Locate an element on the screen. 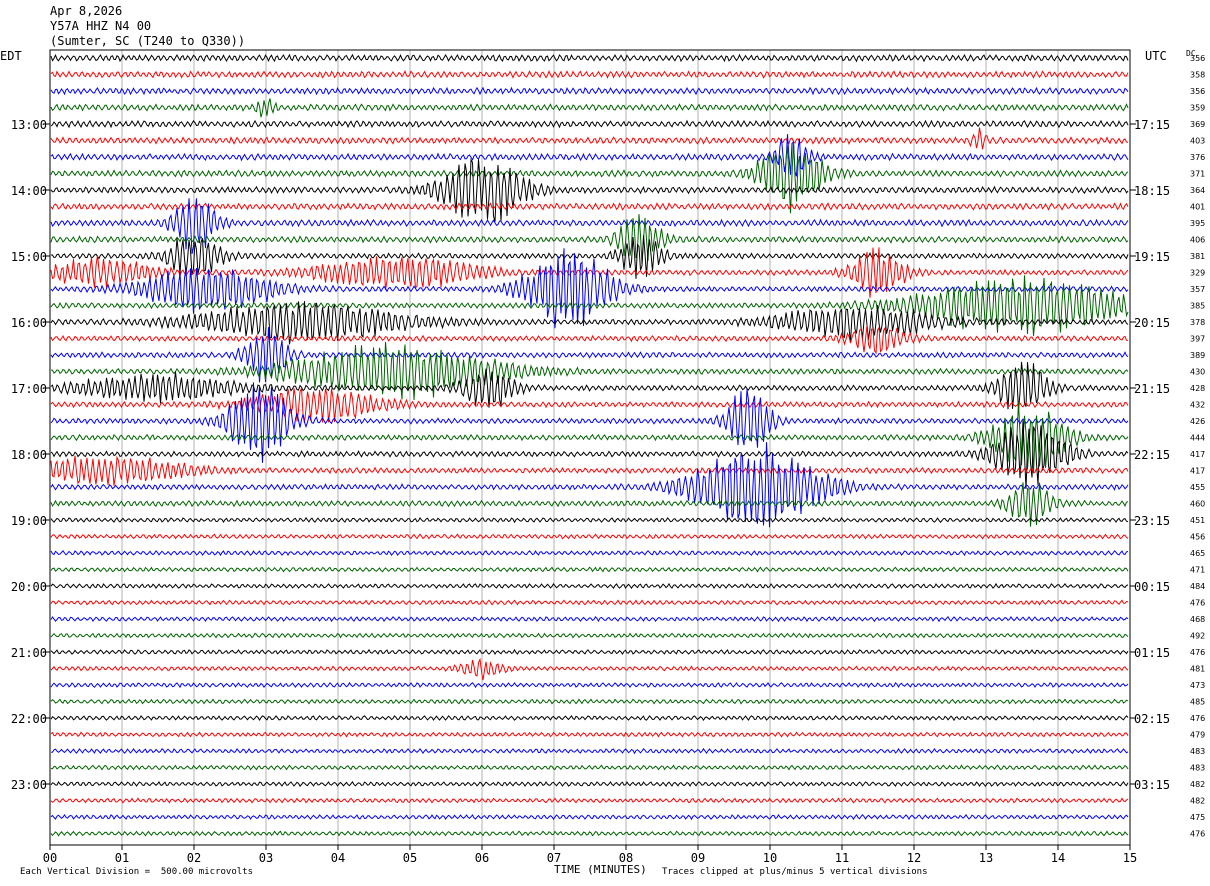 Image resolution: width=1210 pixels, height=886 pixels. x-tick-label: 03 is located at coordinates (266, 858).